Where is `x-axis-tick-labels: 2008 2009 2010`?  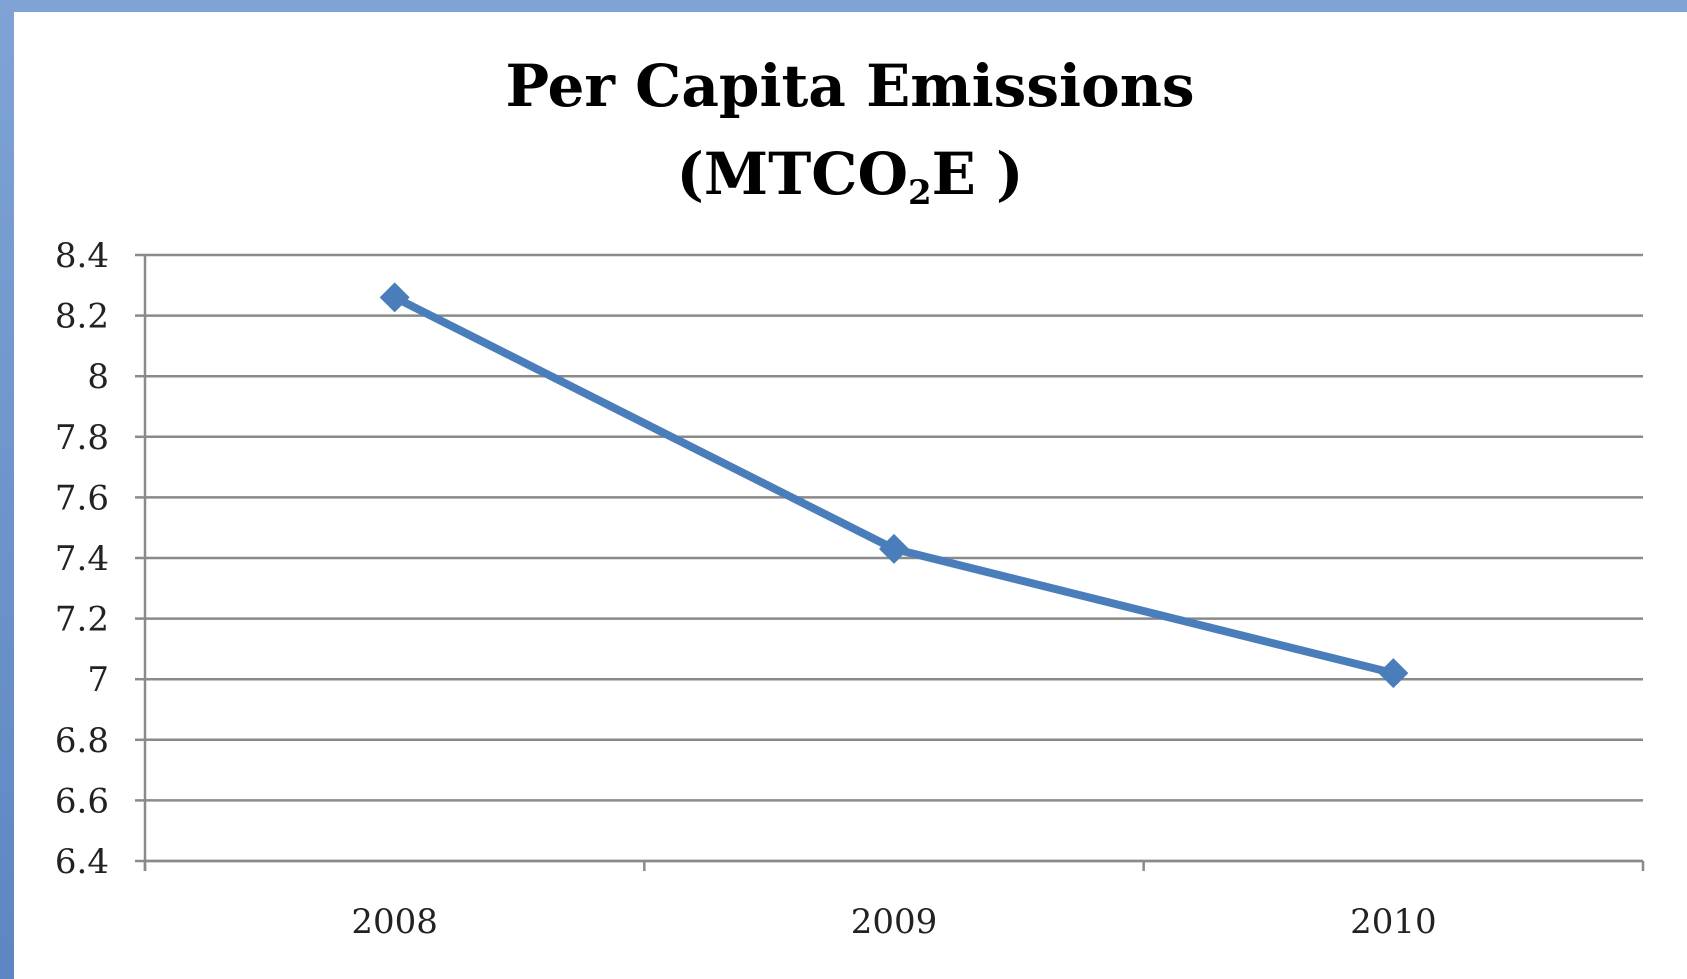
x-axis-tick-labels: 2008 2009 2010 is located at coordinates (893, 922).